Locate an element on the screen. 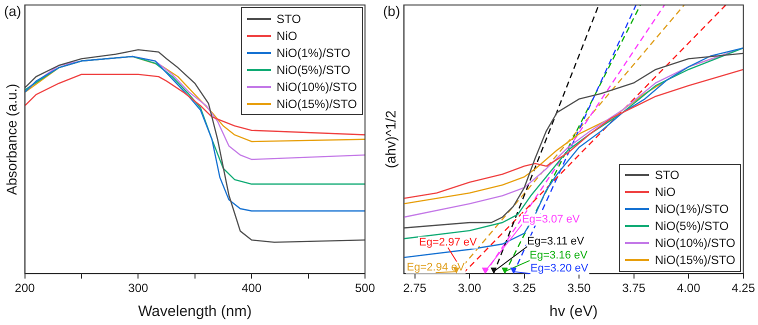 Image resolution: width=758 pixels, height=325 pixels. annotation: Eg=3.16 eV is located at coordinates (559, 256).